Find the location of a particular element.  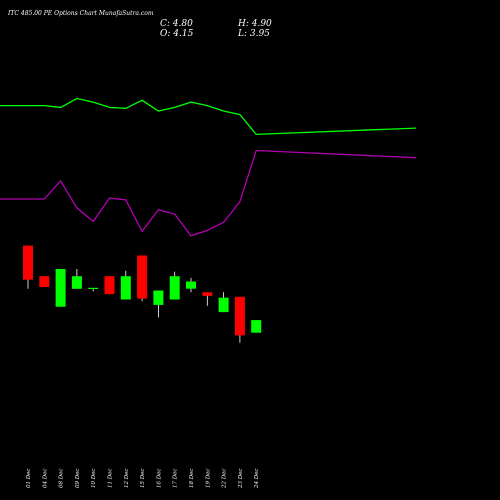

x-tick-label: 10 Dec is located at coordinates (94, 479).